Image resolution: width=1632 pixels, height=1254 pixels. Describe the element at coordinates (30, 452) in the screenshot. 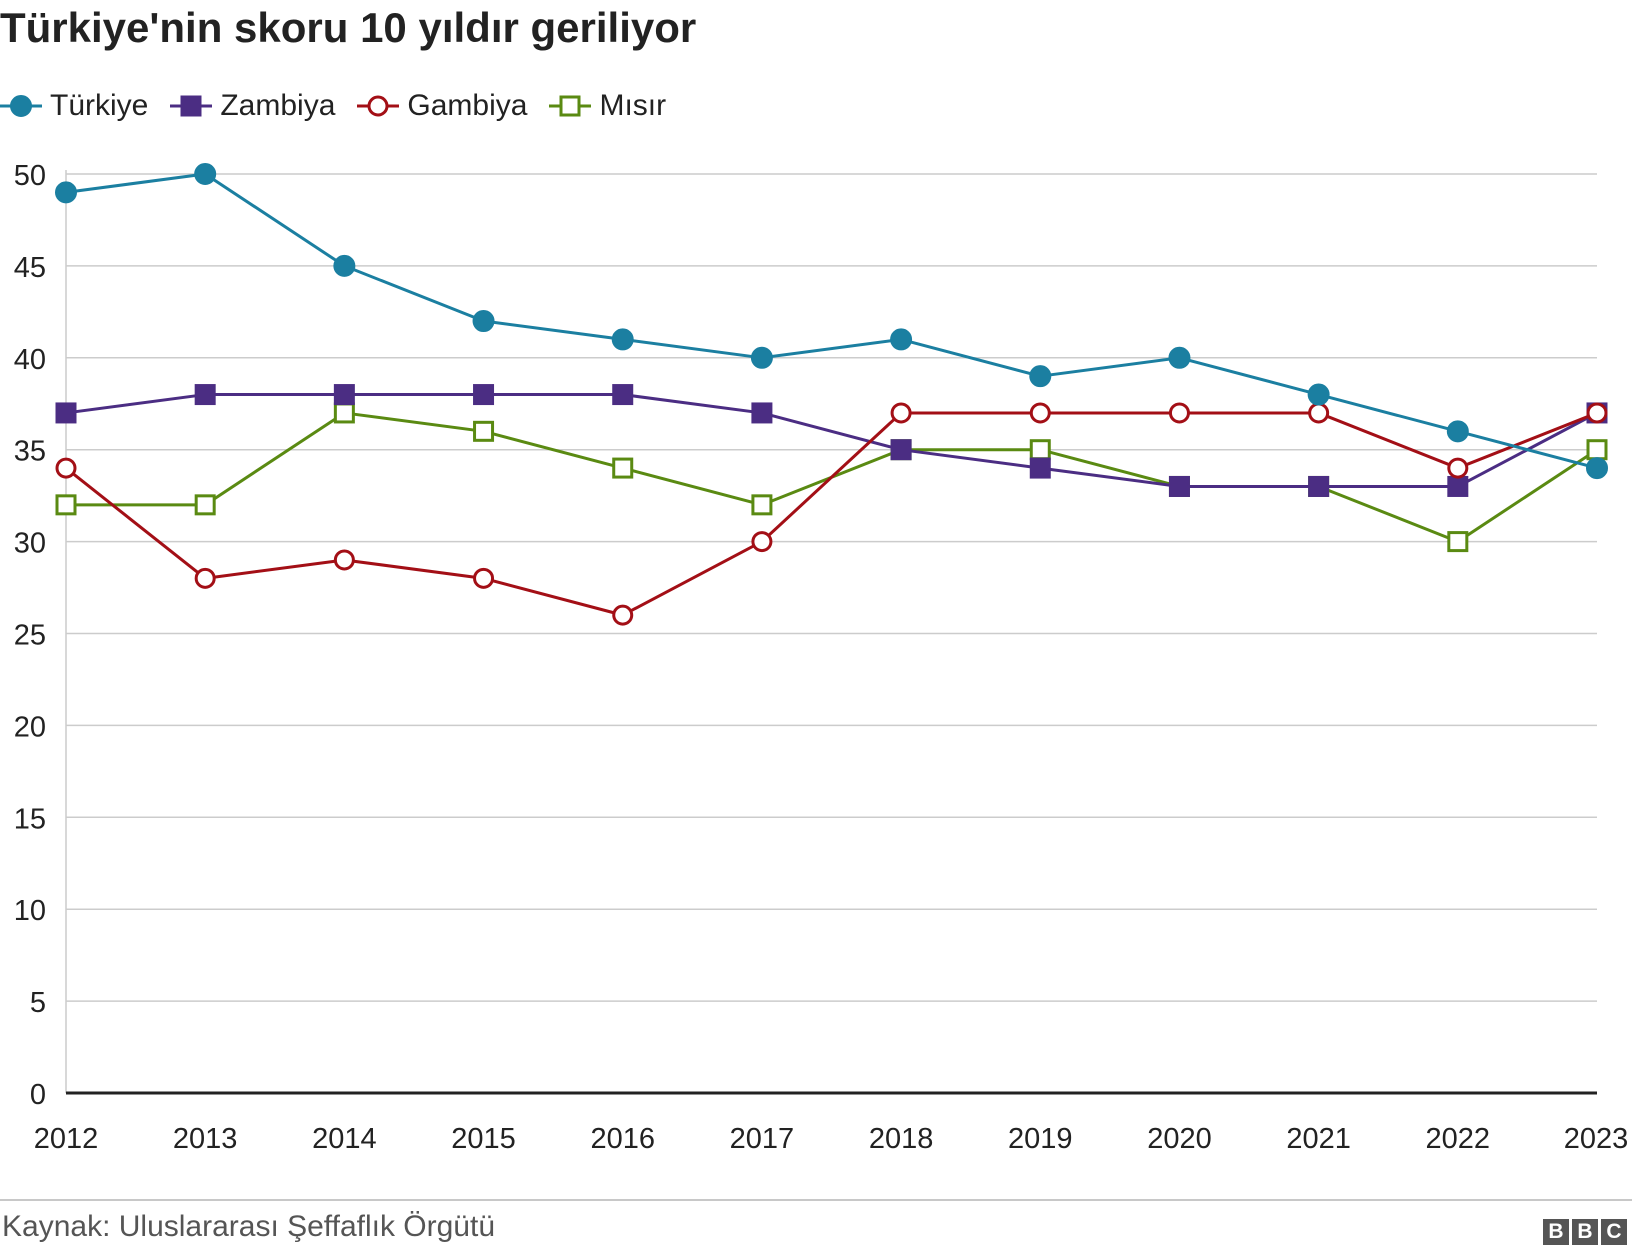

I see `y-tick-label: 35` at that location.